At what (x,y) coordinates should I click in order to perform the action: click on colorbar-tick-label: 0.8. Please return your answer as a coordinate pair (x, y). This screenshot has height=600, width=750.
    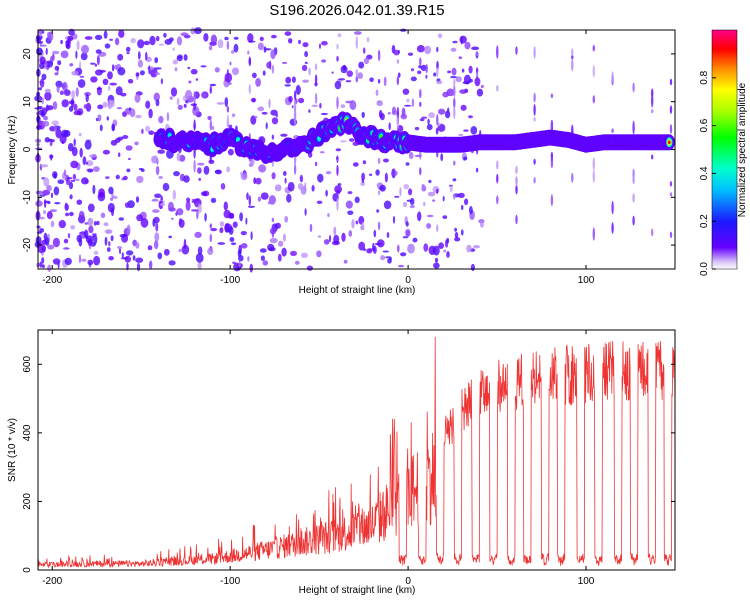
    Looking at the image, I should click on (704, 77).